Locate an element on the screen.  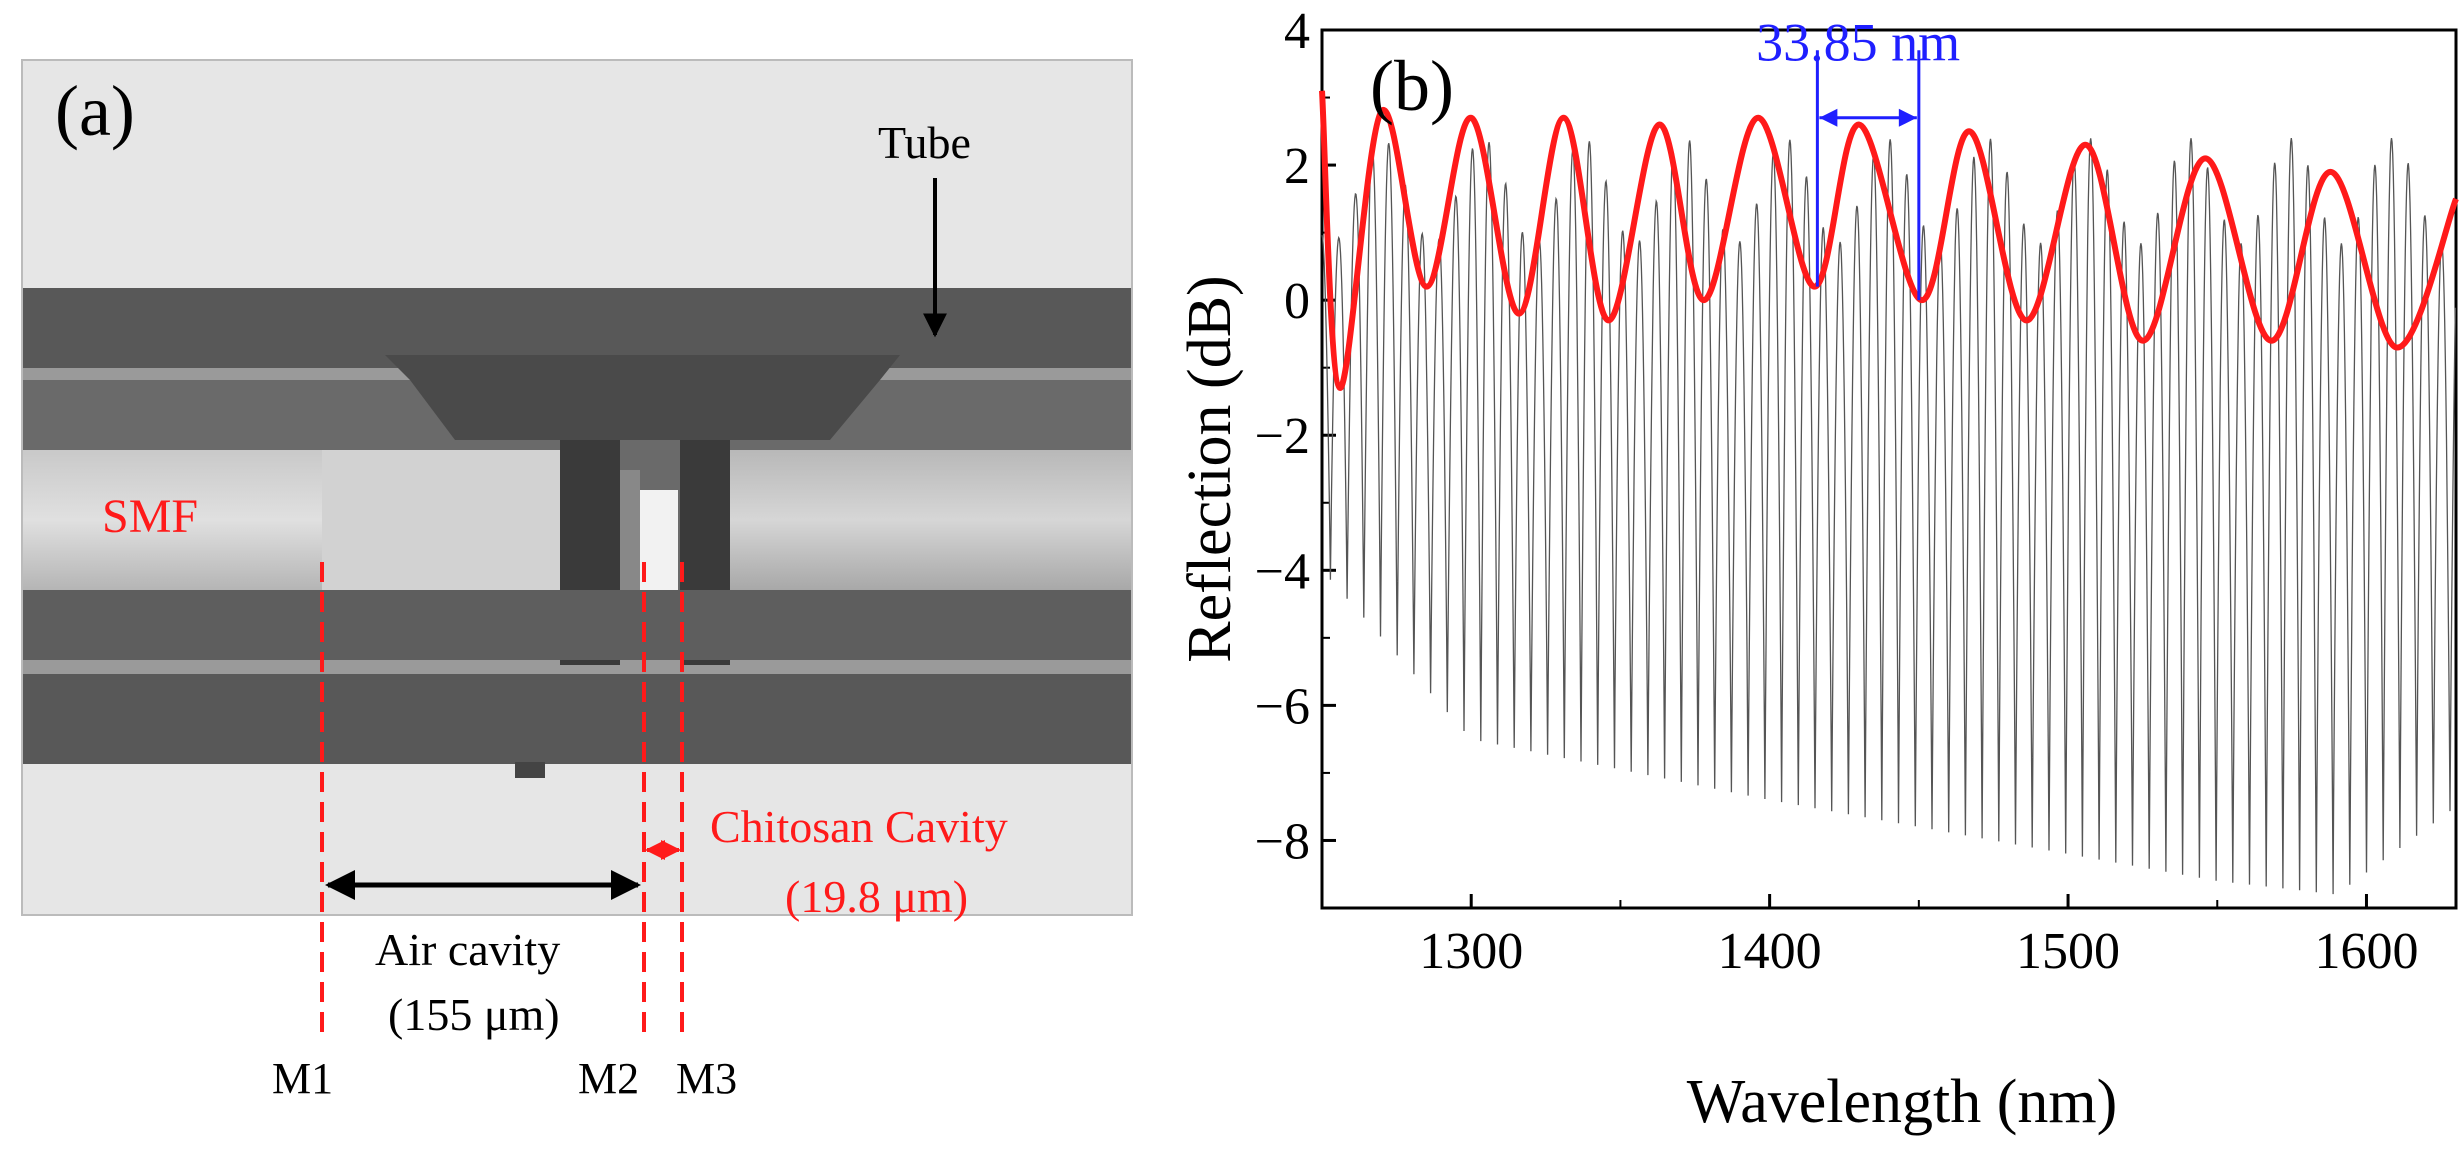
annotation-label: 33.85 nm is located at coordinates (1858, 42).